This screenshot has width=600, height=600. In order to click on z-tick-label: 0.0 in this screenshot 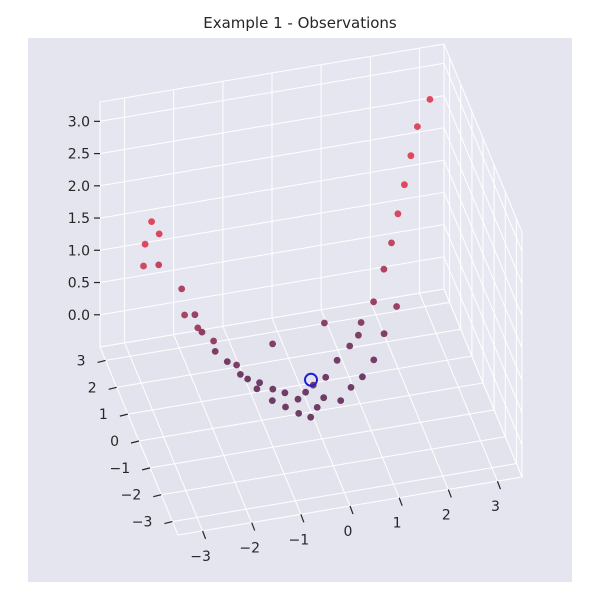, I will do `click(79, 316)`.